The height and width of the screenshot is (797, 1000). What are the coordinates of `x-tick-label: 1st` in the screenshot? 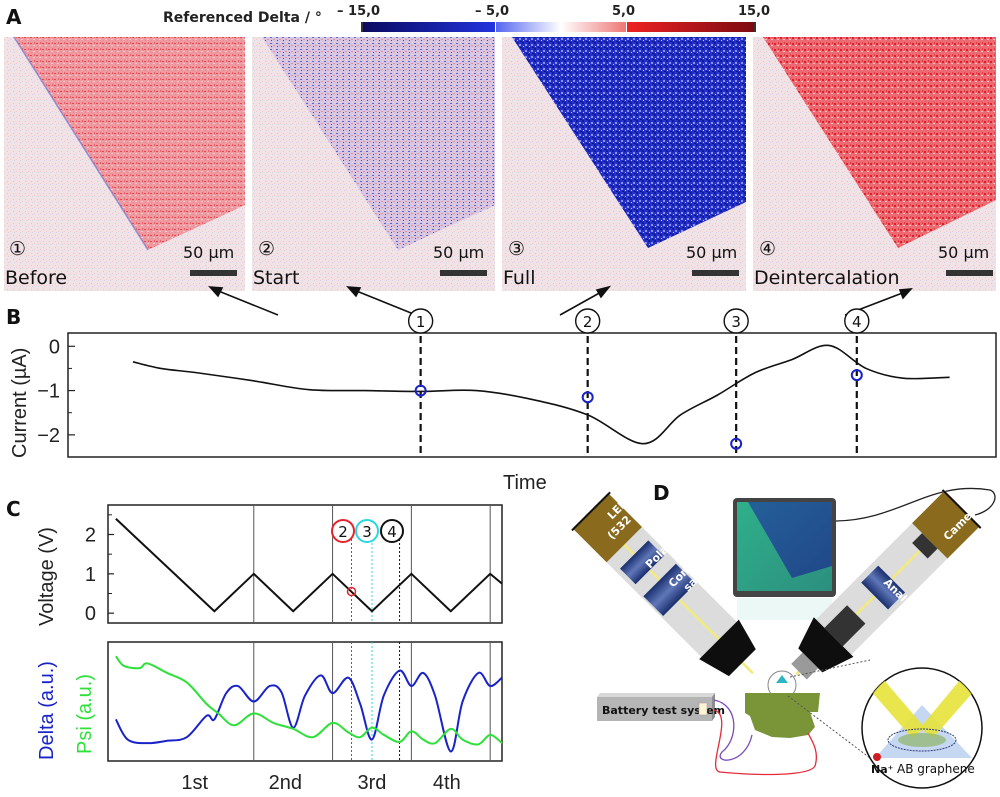 It's located at (194, 783).